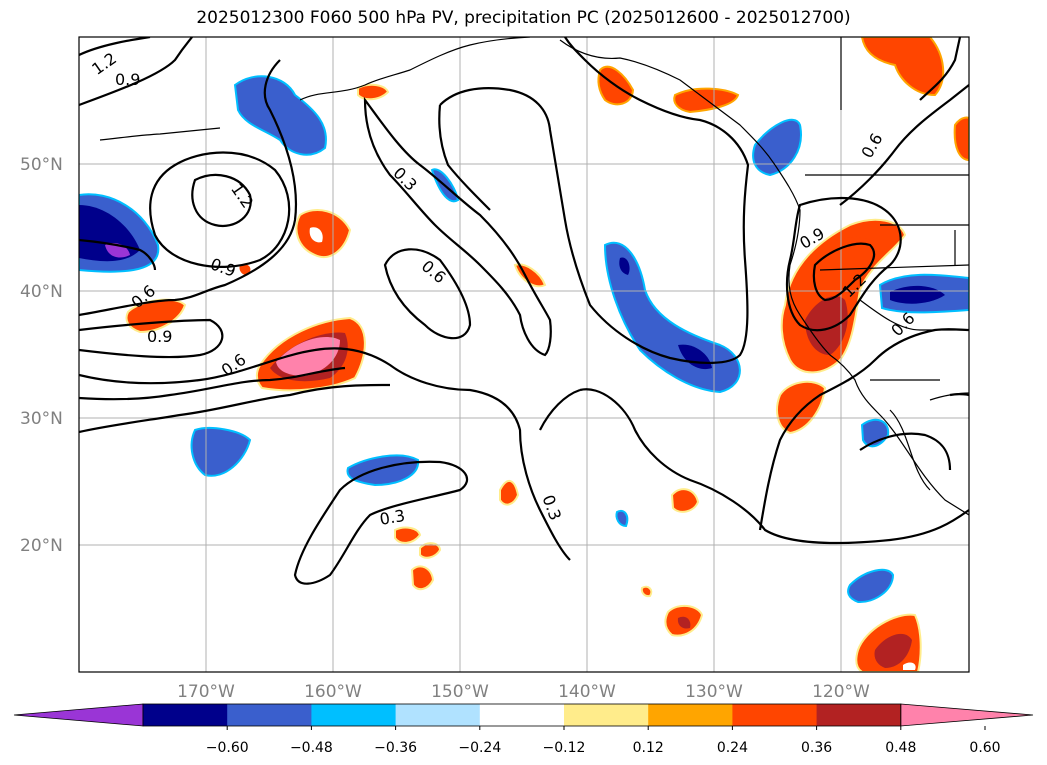 The image size is (1047, 765). I want to click on lat-label-40n: 40°N, so click(41, 292).